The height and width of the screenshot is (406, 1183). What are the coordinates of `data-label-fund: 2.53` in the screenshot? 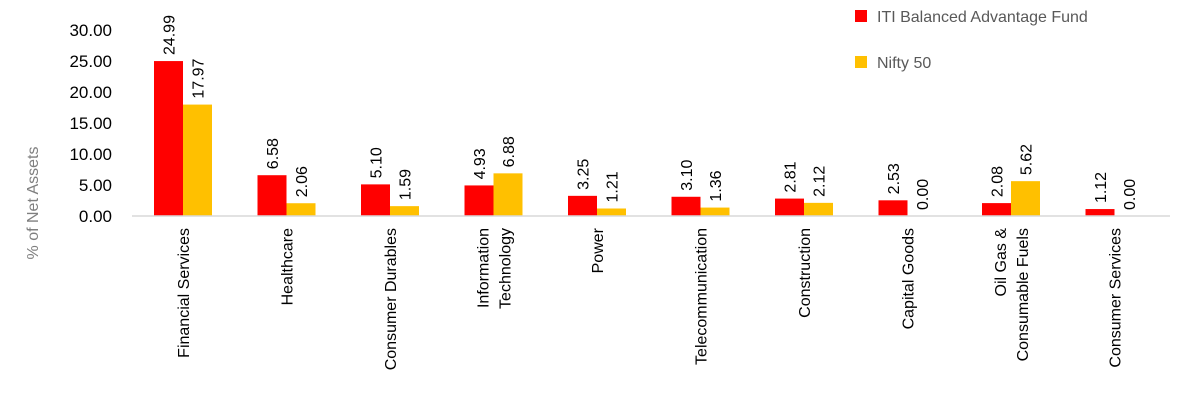 It's located at (894, 178).